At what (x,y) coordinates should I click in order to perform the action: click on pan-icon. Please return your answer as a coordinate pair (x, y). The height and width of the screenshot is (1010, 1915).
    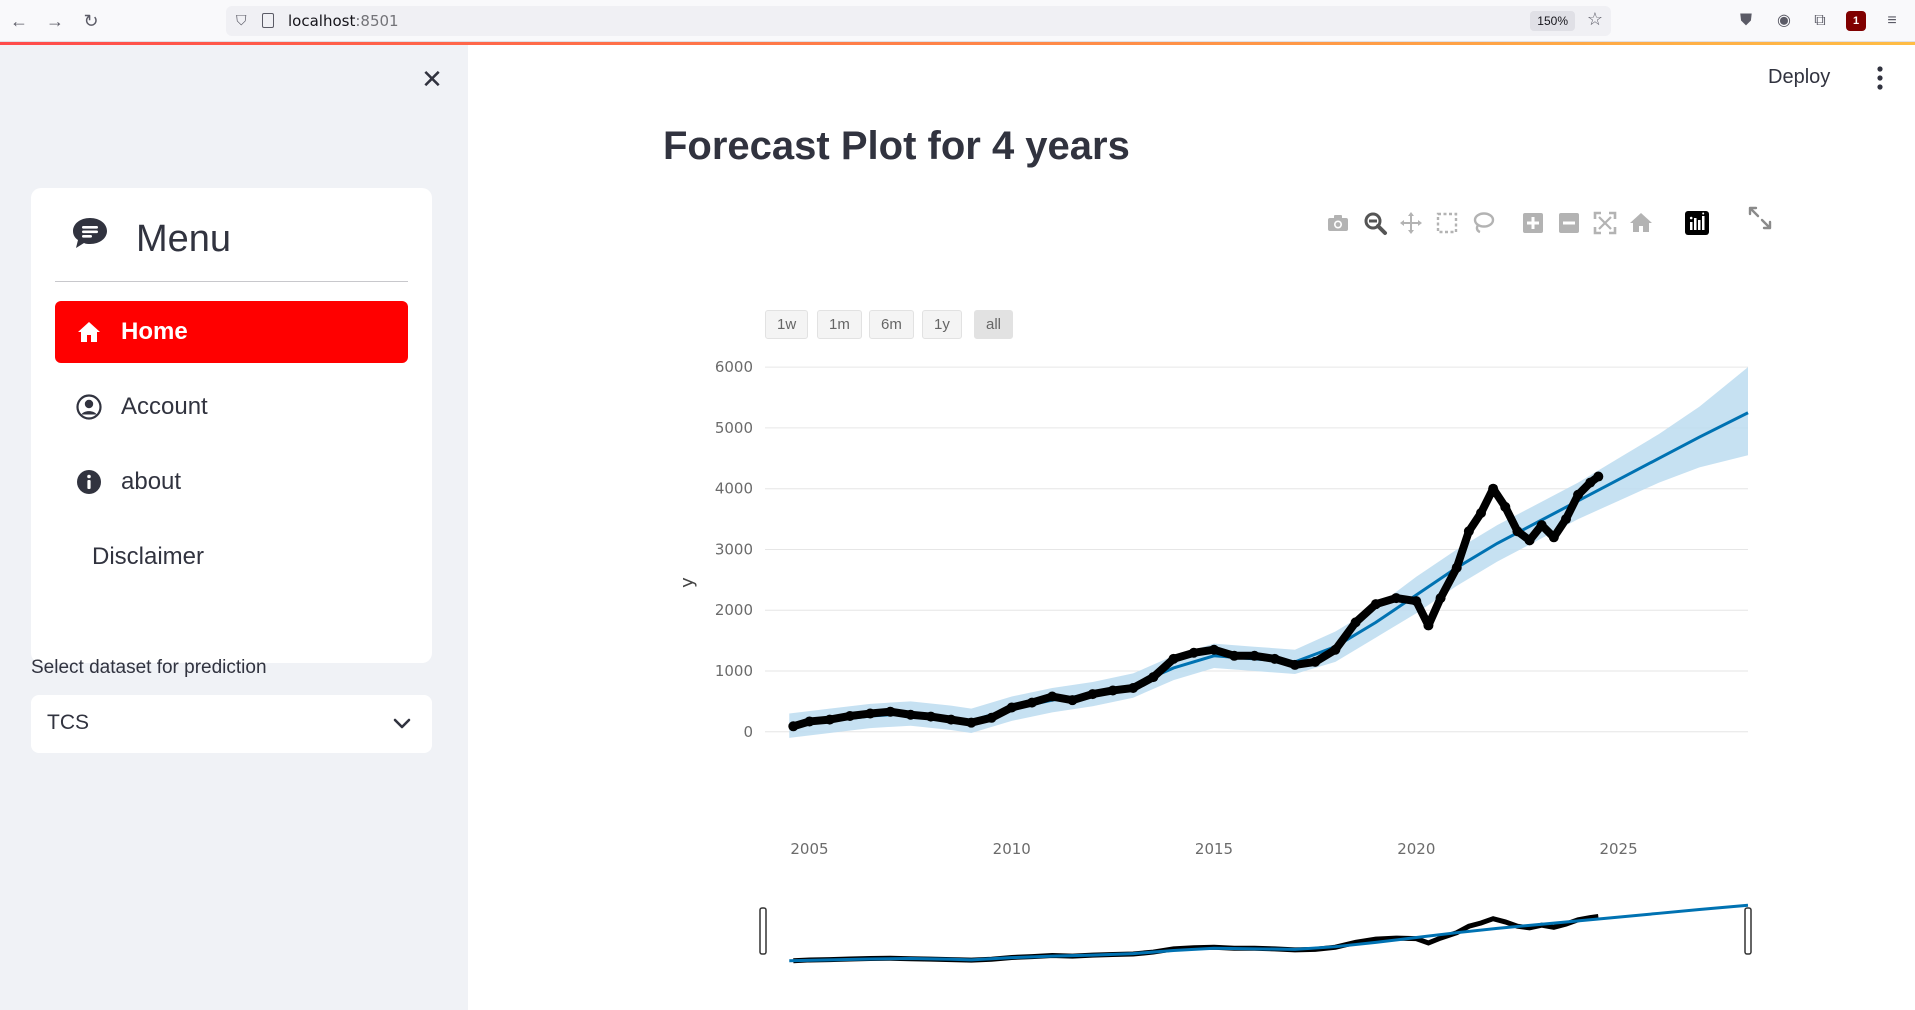
    Looking at the image, I should click on (1411, 223).